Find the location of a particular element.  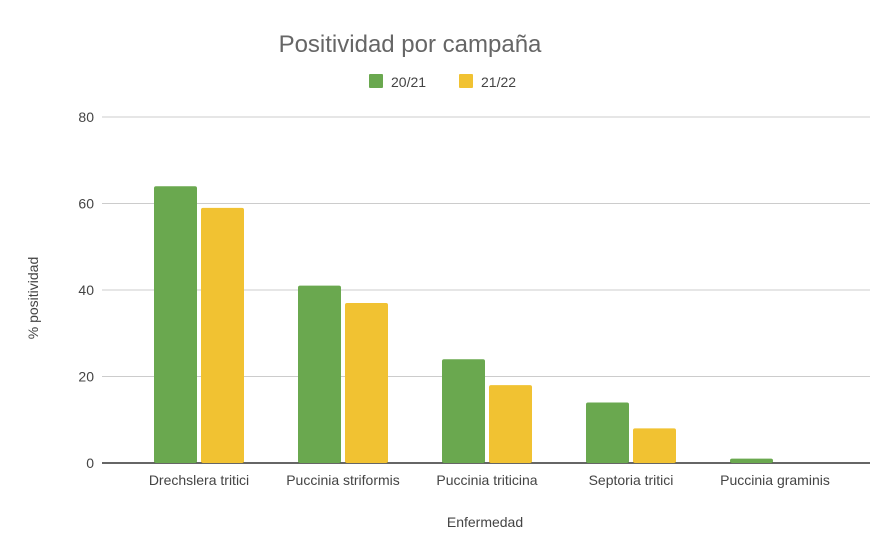

chart-title: Positividad por campaña is located at coordinates (410, 44).